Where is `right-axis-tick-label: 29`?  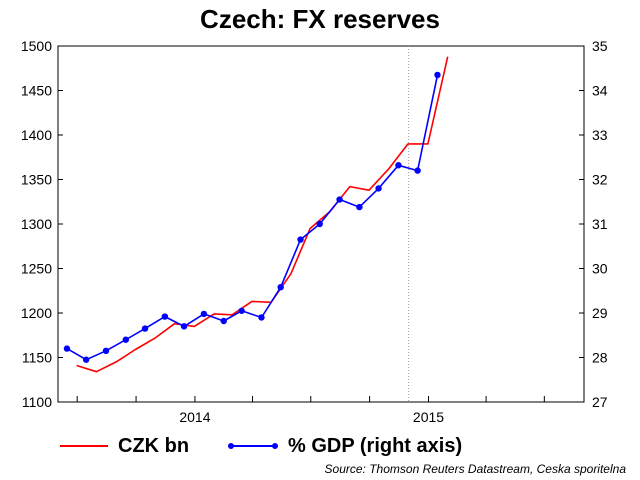 right-axis-tick-label: 29 is located at coordinates (600, 313).